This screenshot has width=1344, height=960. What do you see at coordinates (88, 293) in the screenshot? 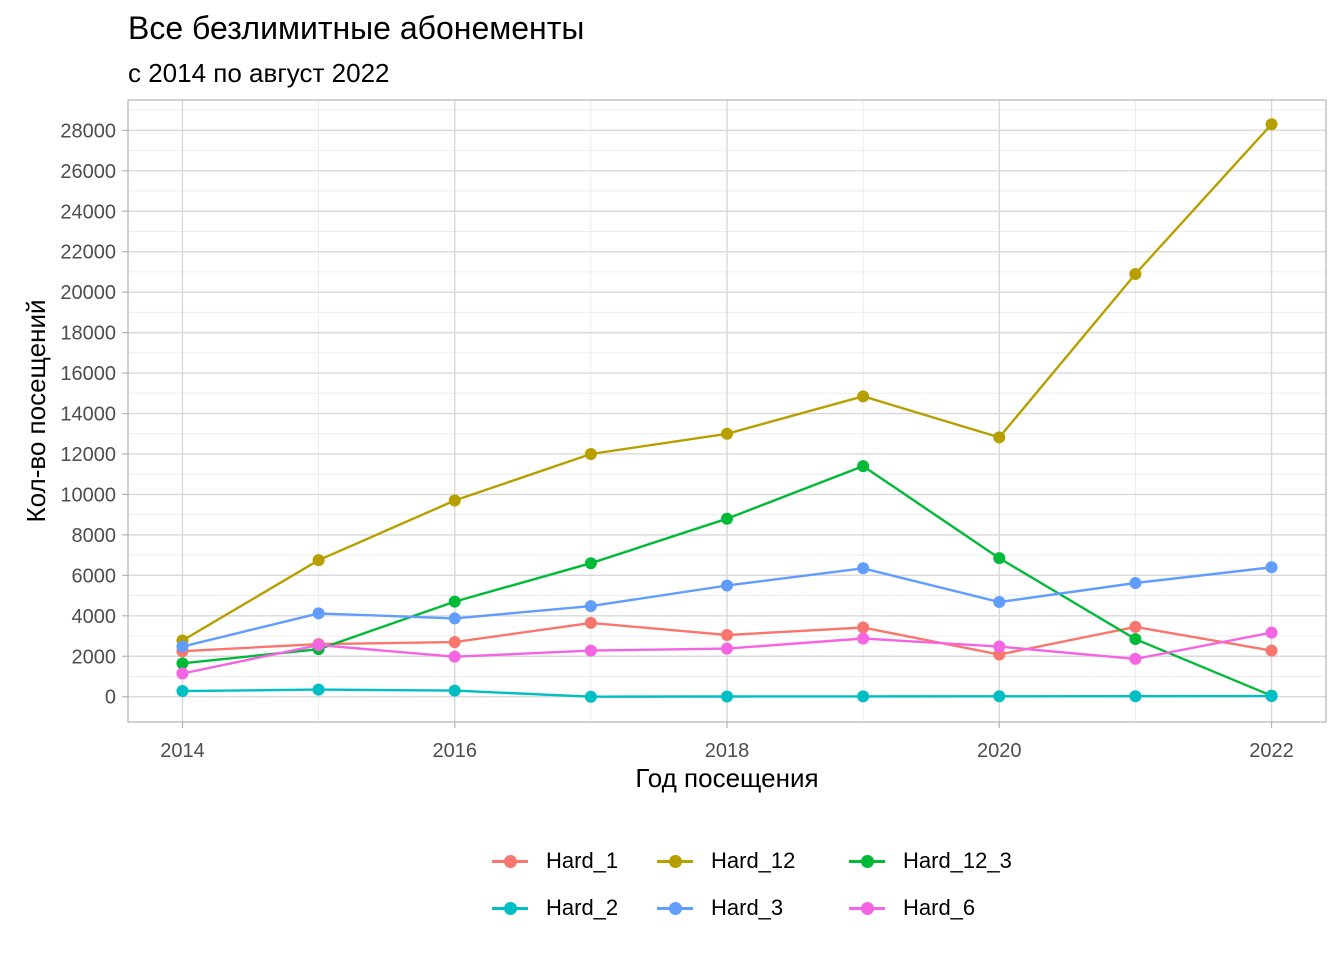
I see `y-tick-label: 20000` at bounding box center [88, 293].